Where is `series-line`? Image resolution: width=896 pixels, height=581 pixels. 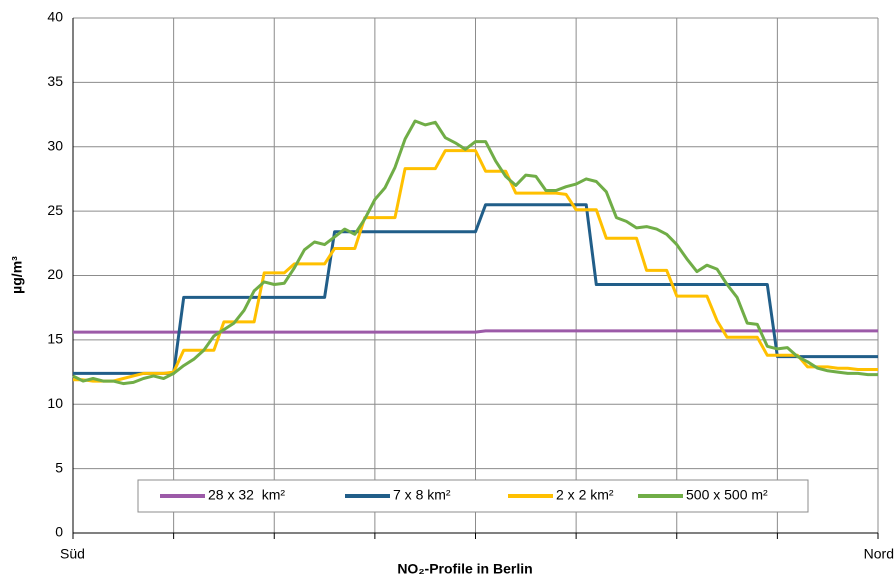 series-line is located at coordinates (475, 331).